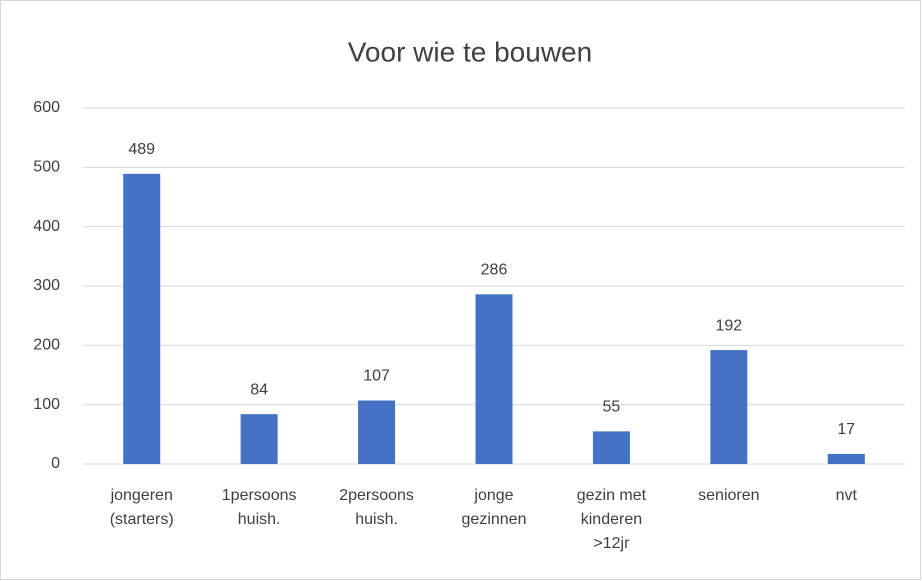  What do you see at coordinates (46, 345) in the screenshot?
I see `y-tick-label: 200` at bounding box center [46, 345].